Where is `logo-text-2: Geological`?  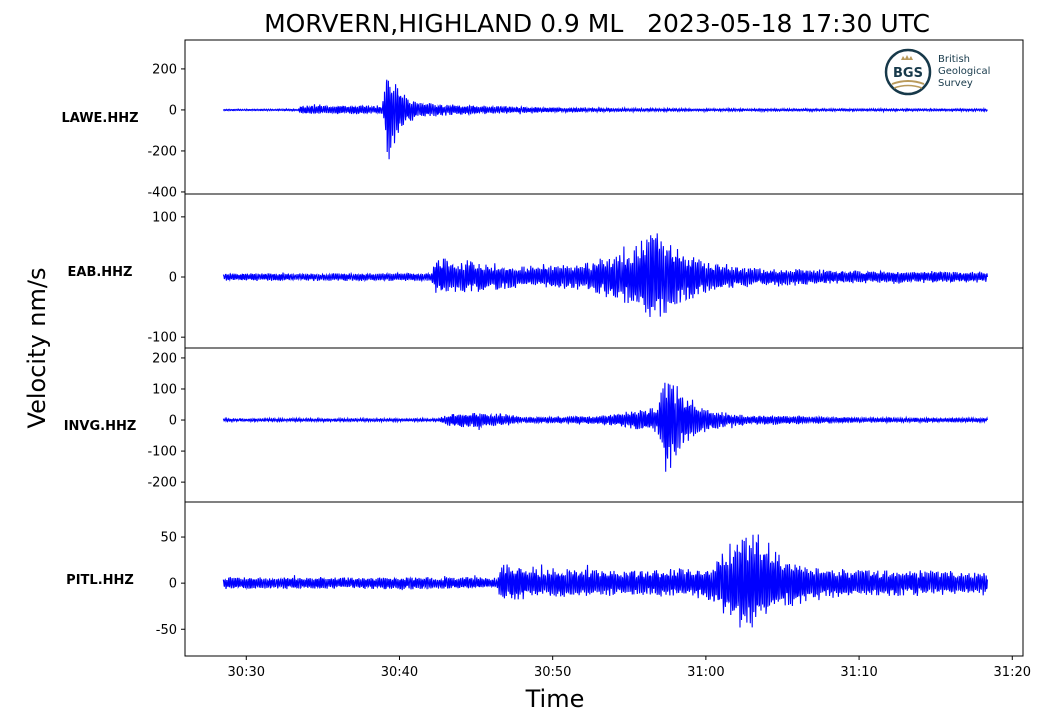 logo-text-2: Geological is located at coordinates (964, 71).